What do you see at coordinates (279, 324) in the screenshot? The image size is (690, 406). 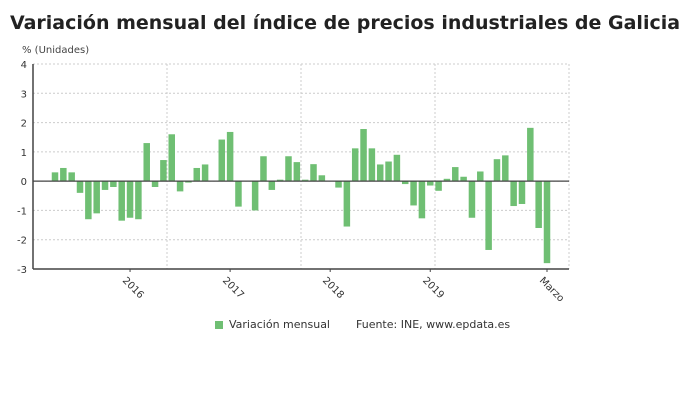 I see `legend-label: Variación mensual` at bounding box center [279, 324].